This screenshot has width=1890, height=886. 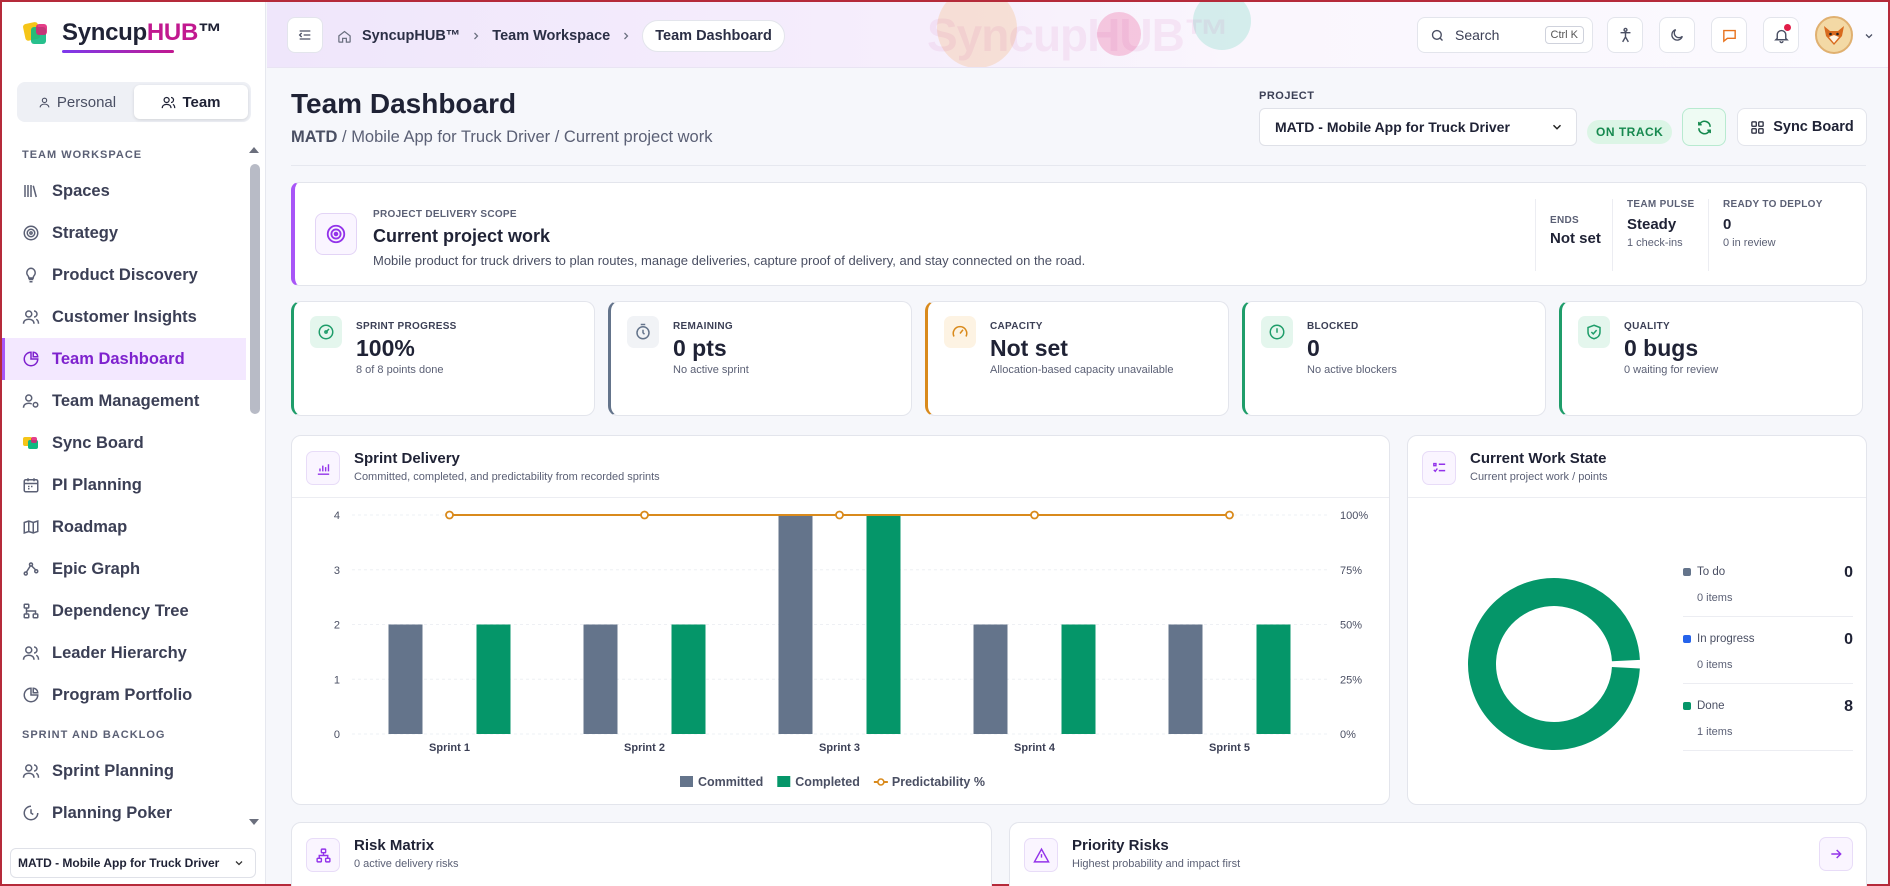 I want to click on sidebar-item-pi-planning: PI Planning, so click(x=124, y=485).